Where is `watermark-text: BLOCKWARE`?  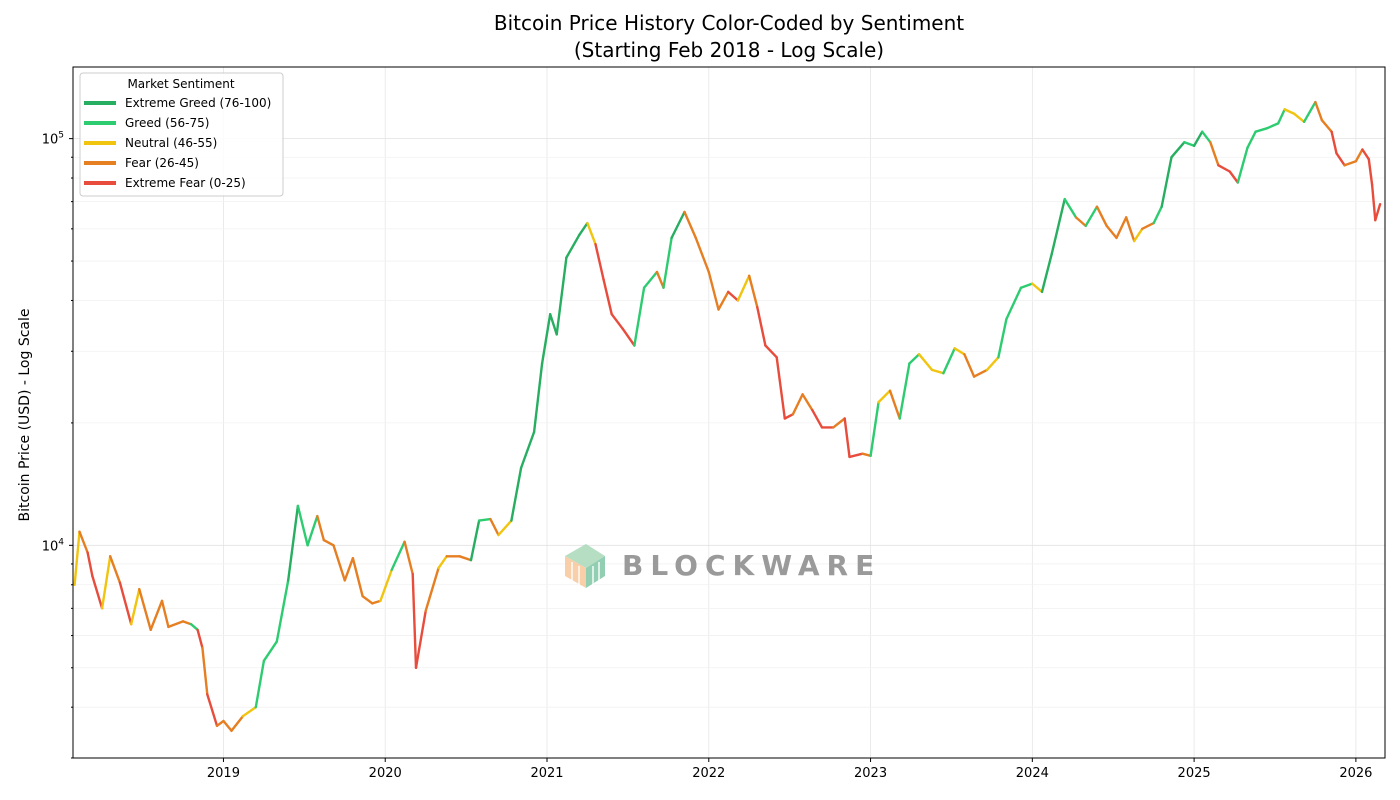
watermark-text: BLOCKWARE is located at coordinates (751, 565).